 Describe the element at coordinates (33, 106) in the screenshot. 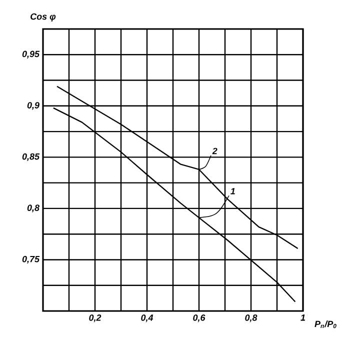

I see `y-tick-label: 0,9` at that location.